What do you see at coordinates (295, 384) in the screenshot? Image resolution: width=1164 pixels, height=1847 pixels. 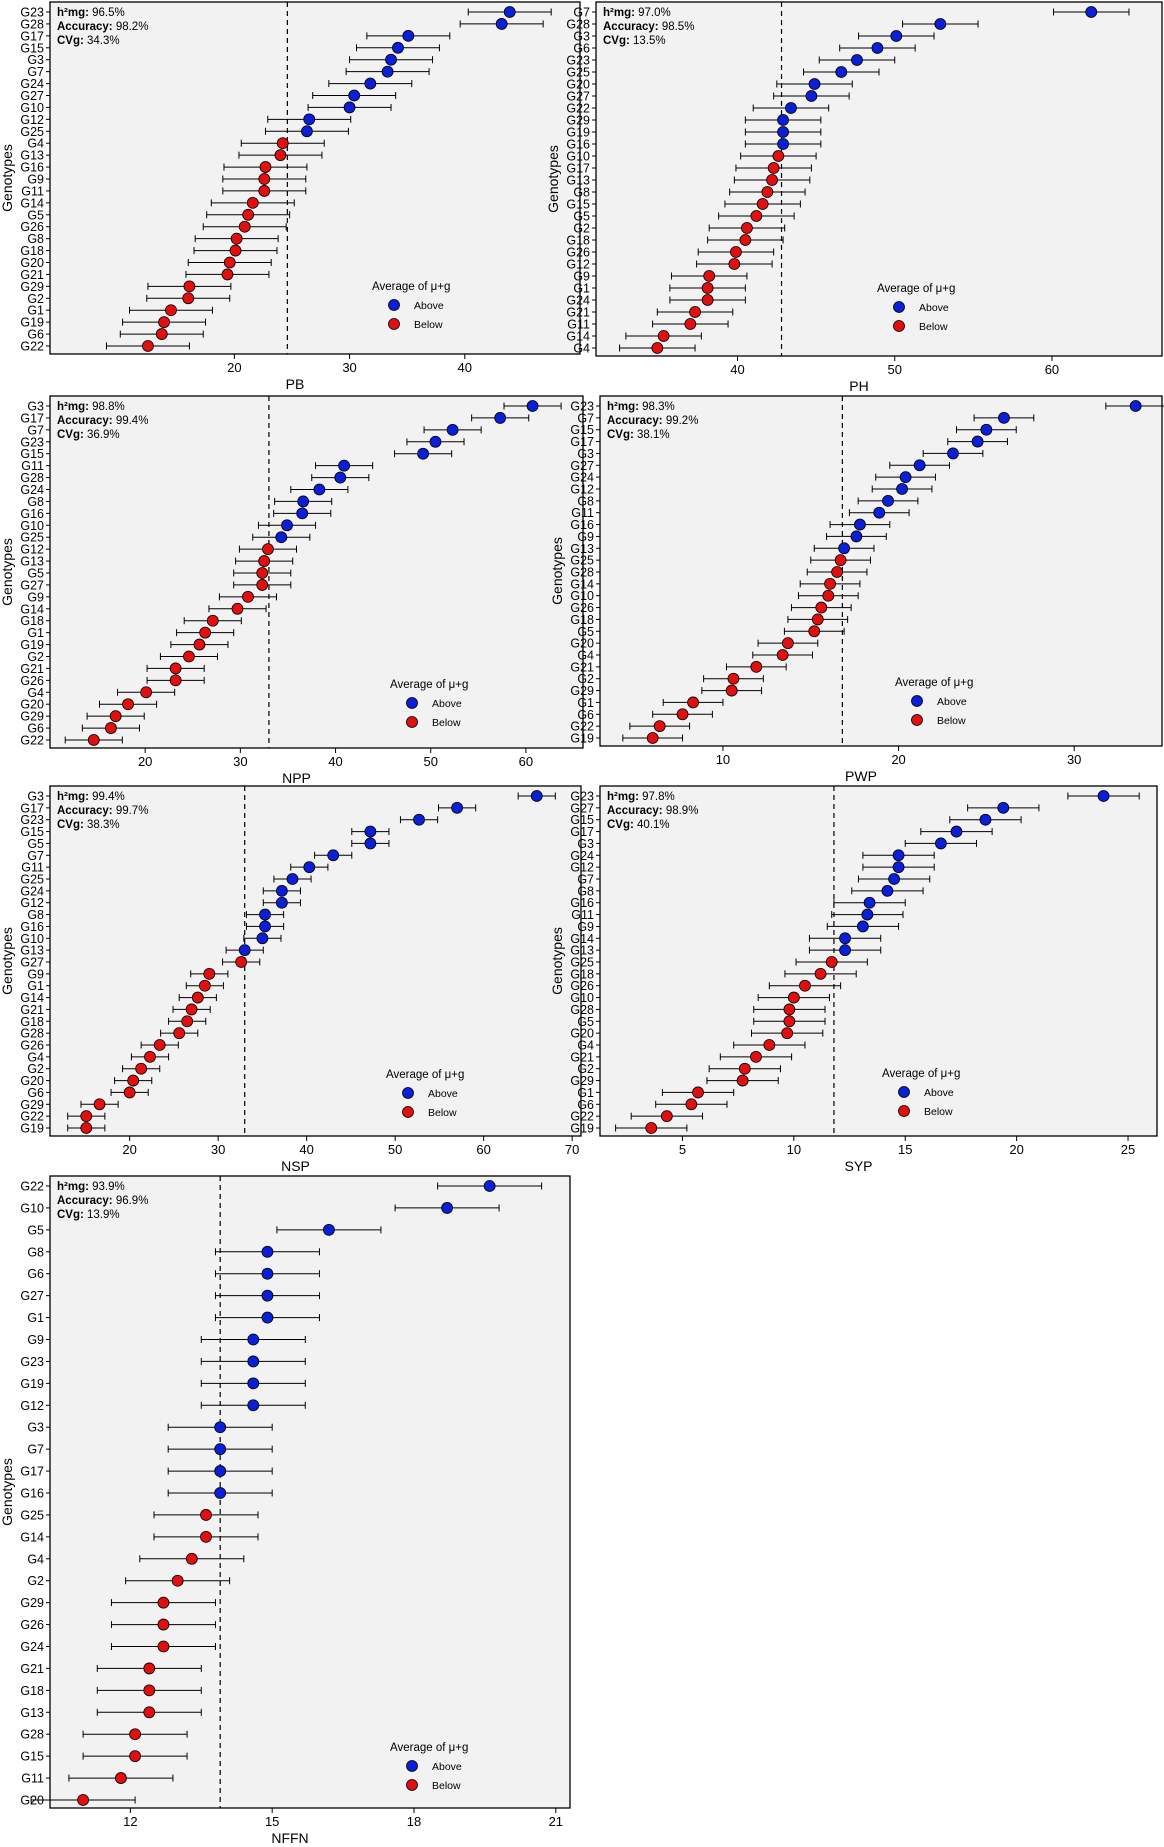 I see `x-axis-title: PB` at bounding box center [295, 384].